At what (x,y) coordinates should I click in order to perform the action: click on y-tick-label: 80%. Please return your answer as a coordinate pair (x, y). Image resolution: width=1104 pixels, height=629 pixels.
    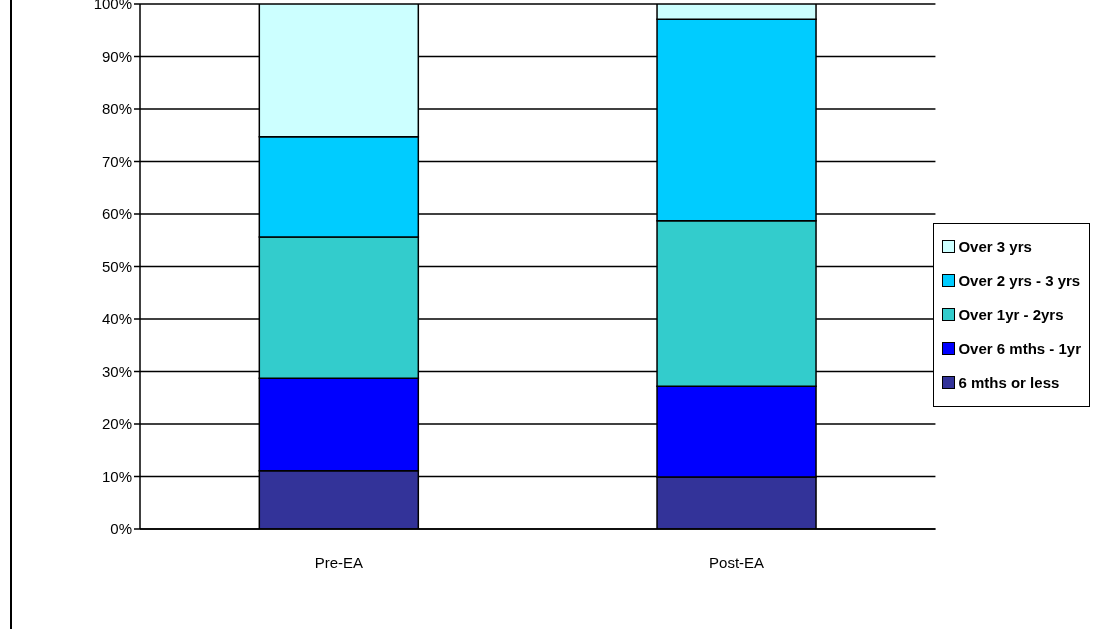
    Looking at the image, I should click on (116, 109).